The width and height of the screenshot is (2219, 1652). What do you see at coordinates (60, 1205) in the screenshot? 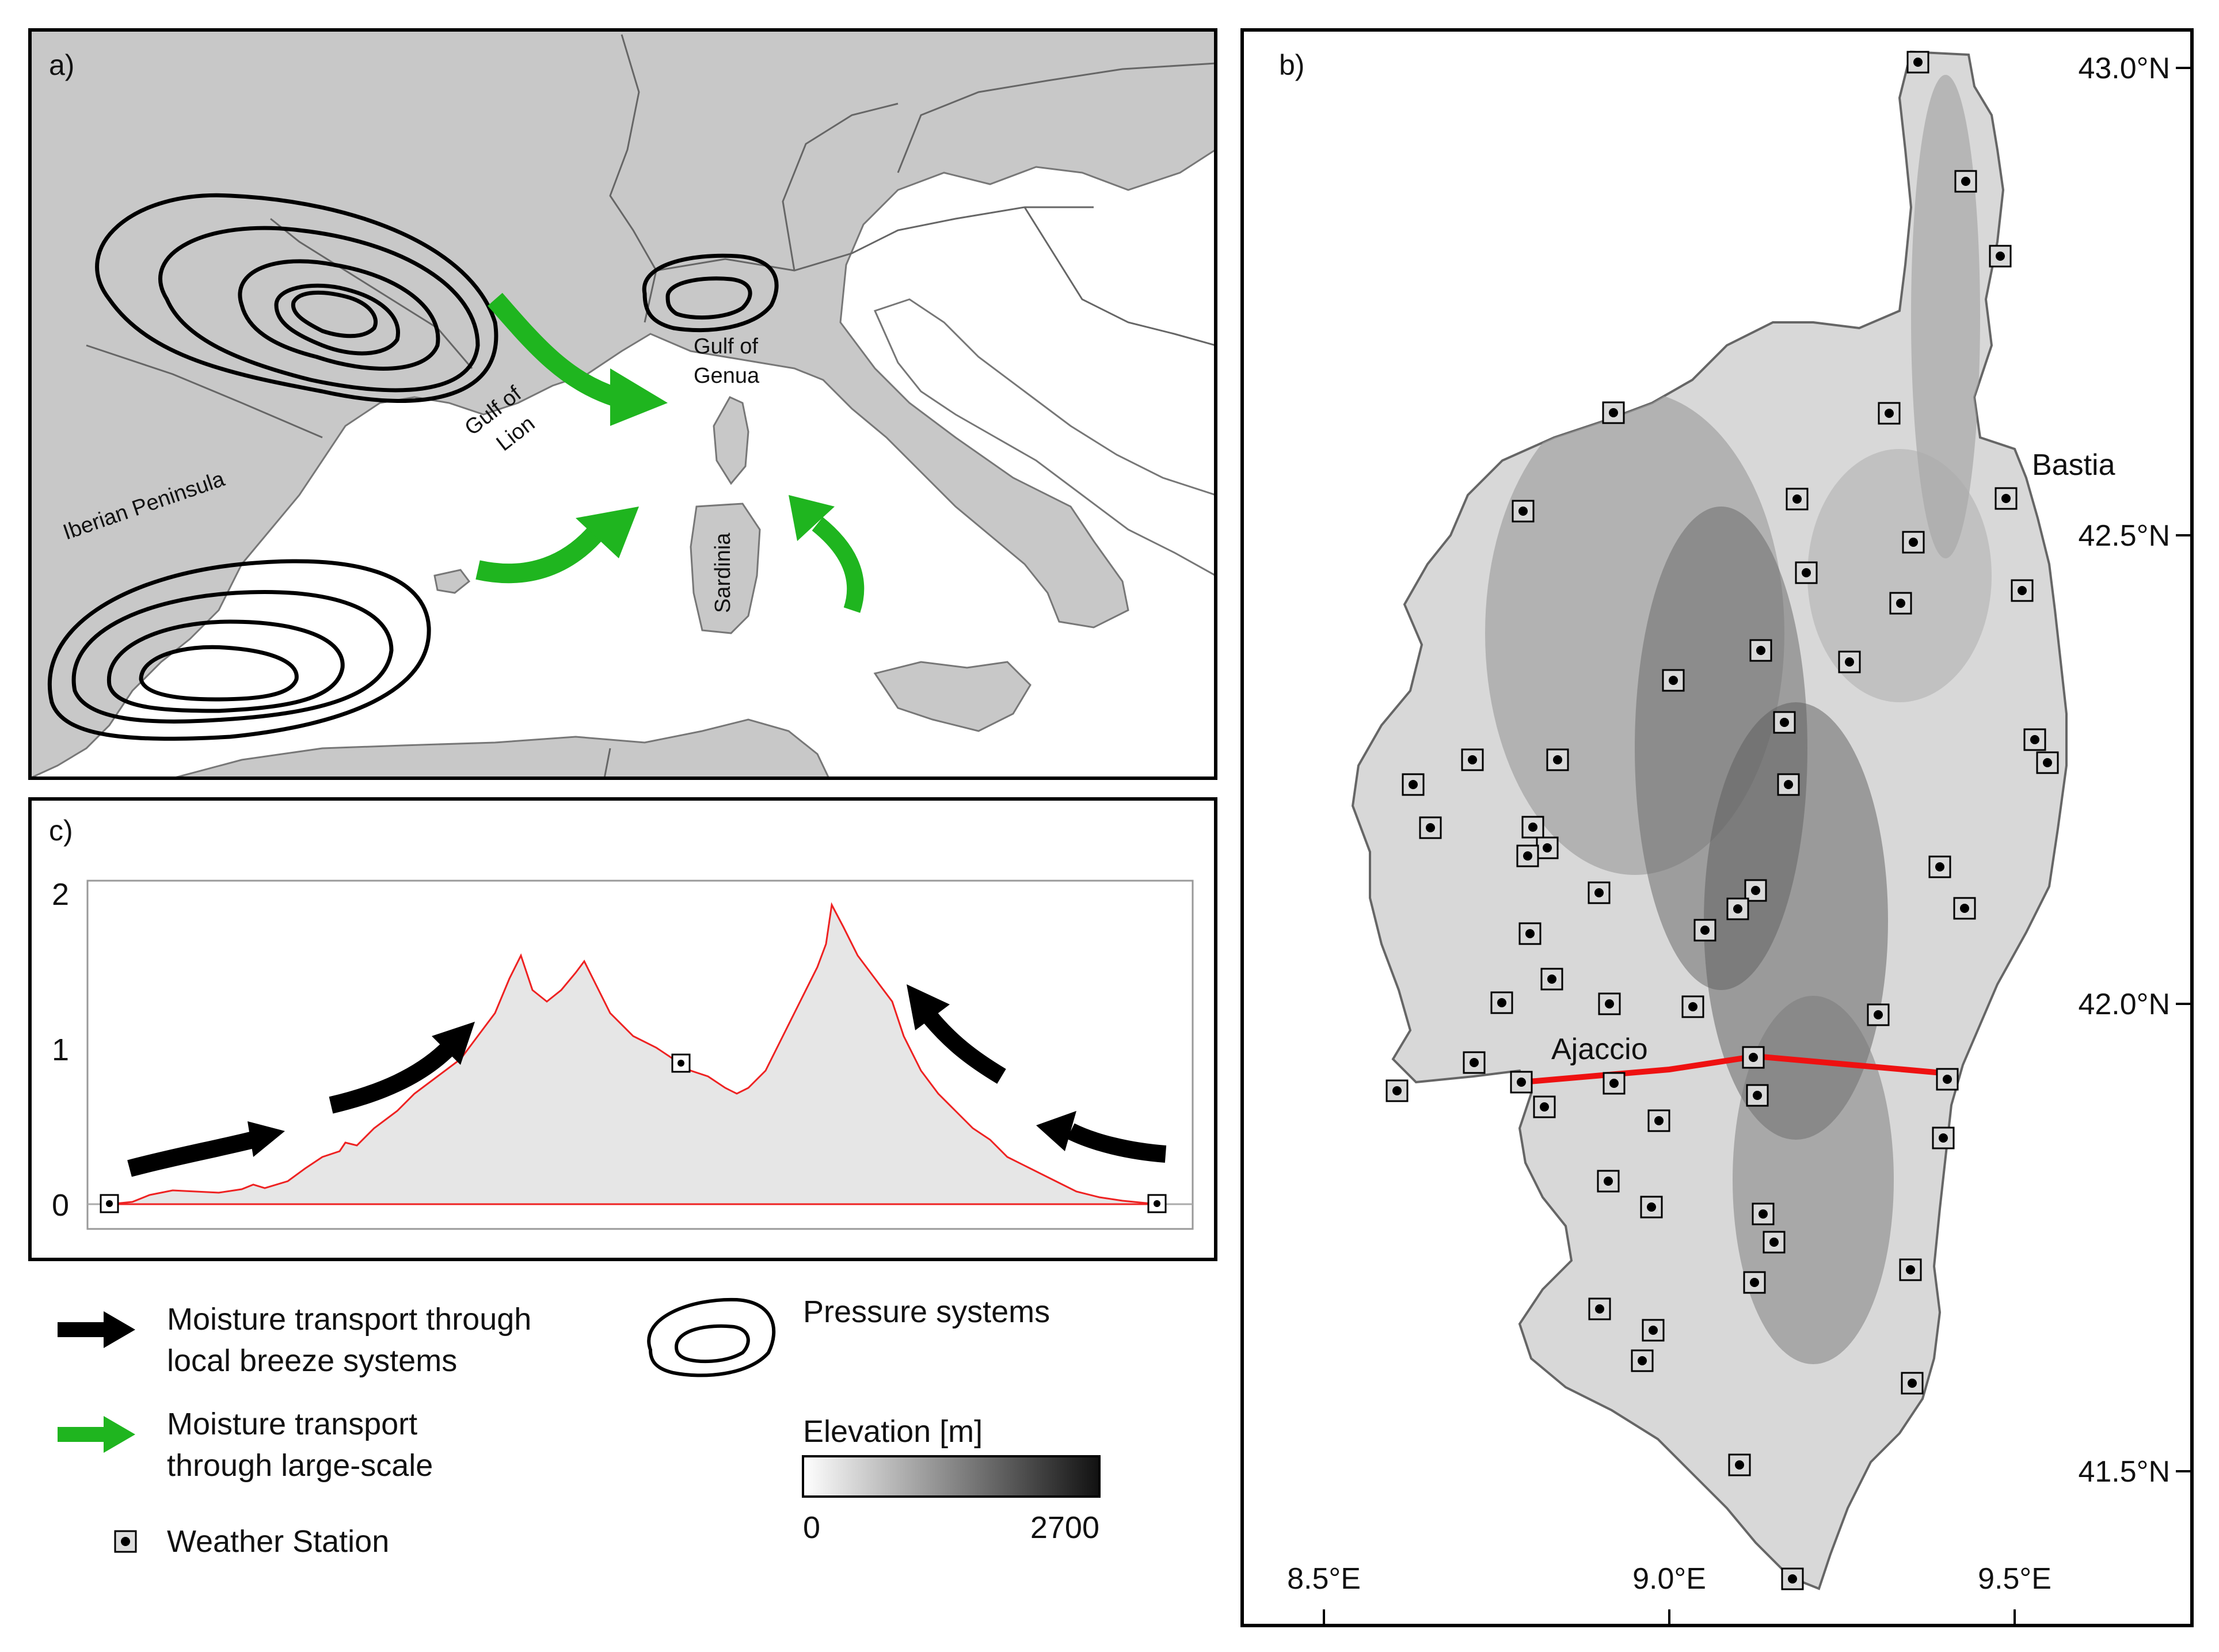
I see `y-tick-0: 0` at bounding box center [60, 1205].